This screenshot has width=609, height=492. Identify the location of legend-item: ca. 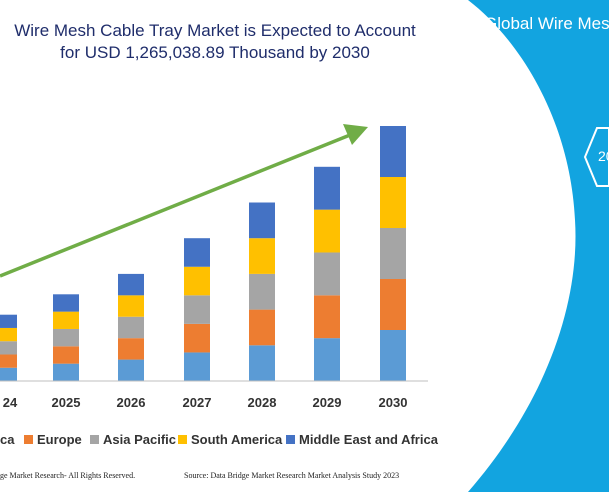
(7, 439).